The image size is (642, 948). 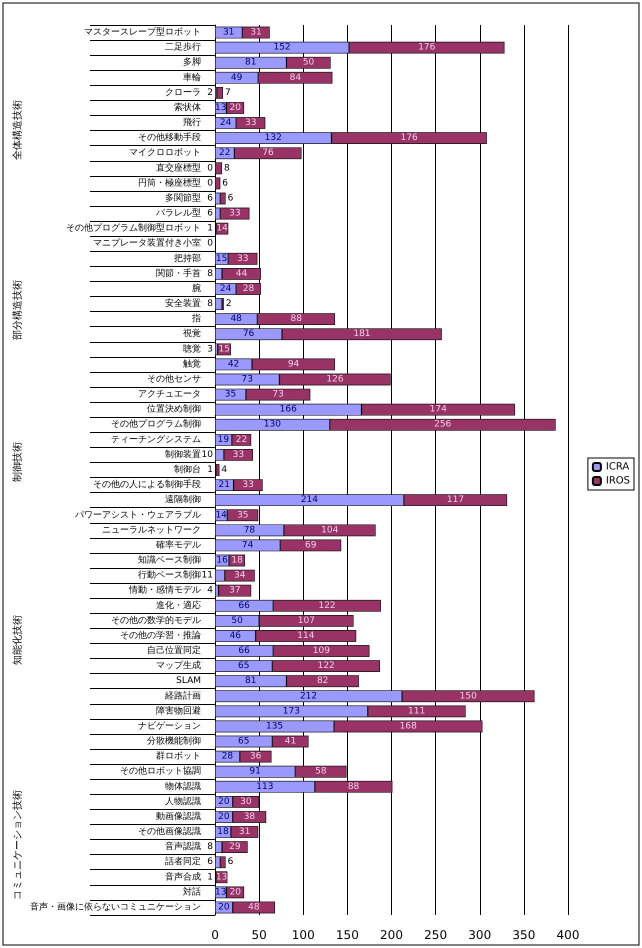 I want to click on x-tick-label: 150, so click(x=347, y=935).